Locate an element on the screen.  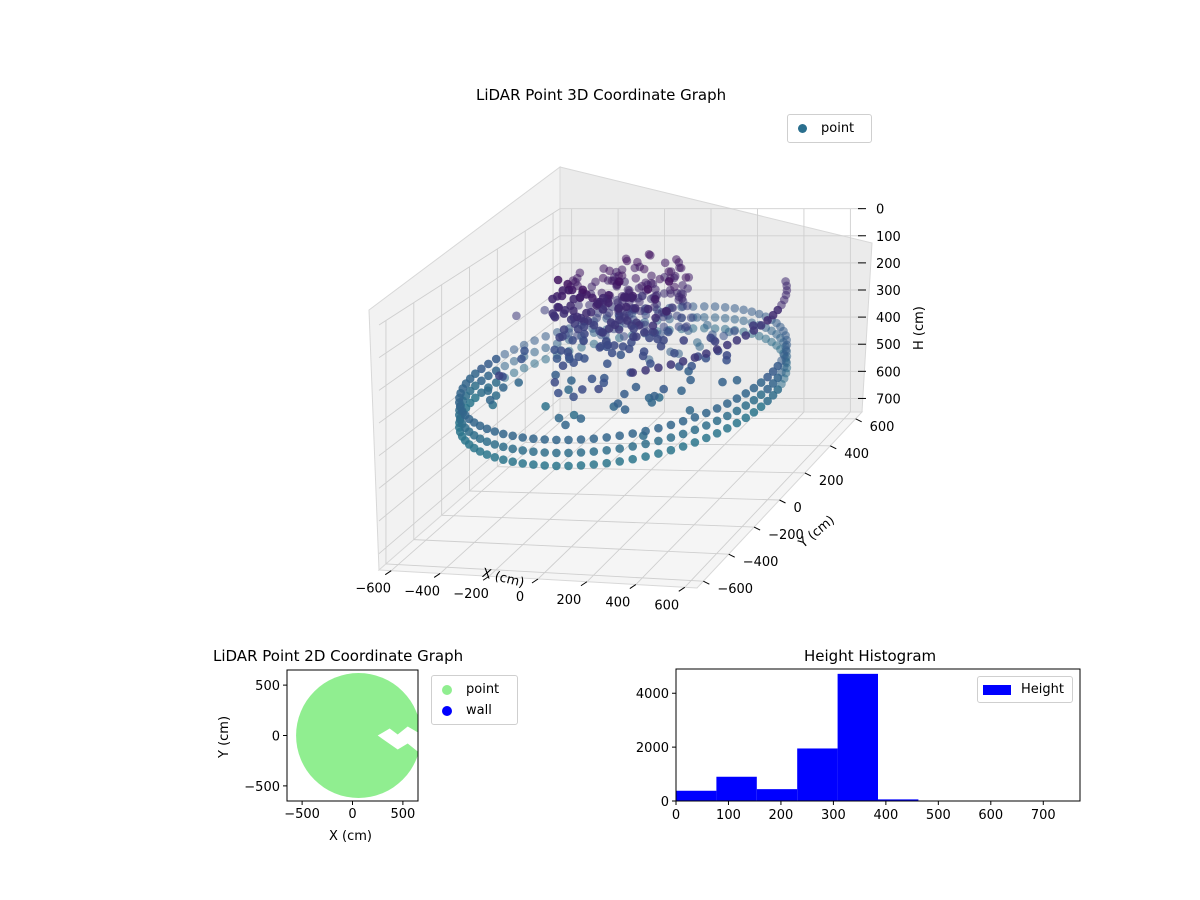
chart3d-legend: point is located at coordinates (829, 128).